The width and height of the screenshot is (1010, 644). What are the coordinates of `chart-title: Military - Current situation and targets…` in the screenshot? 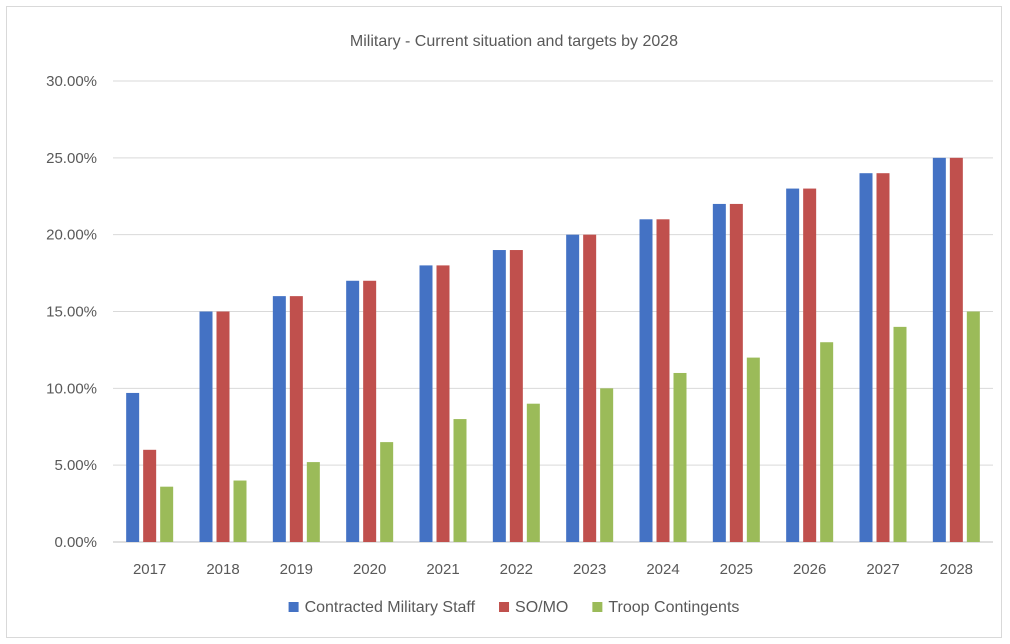 It's located at (514, 41).